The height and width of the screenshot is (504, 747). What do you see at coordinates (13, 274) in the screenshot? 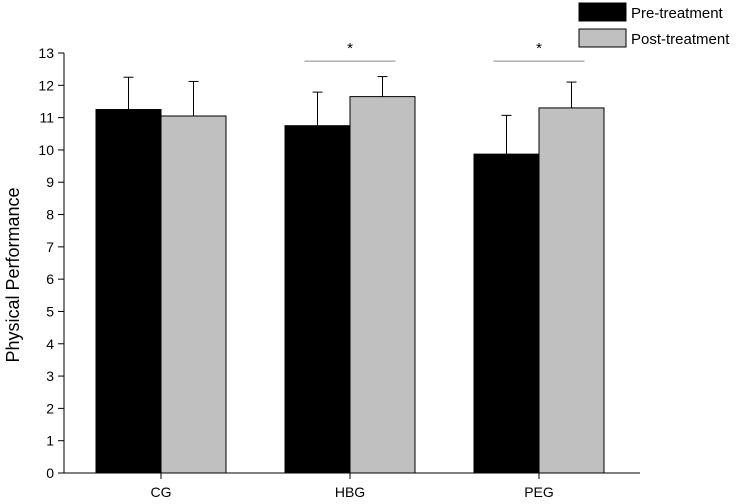
I see `y-axis-title: Physical Performance` at bounding box center [13, 274].